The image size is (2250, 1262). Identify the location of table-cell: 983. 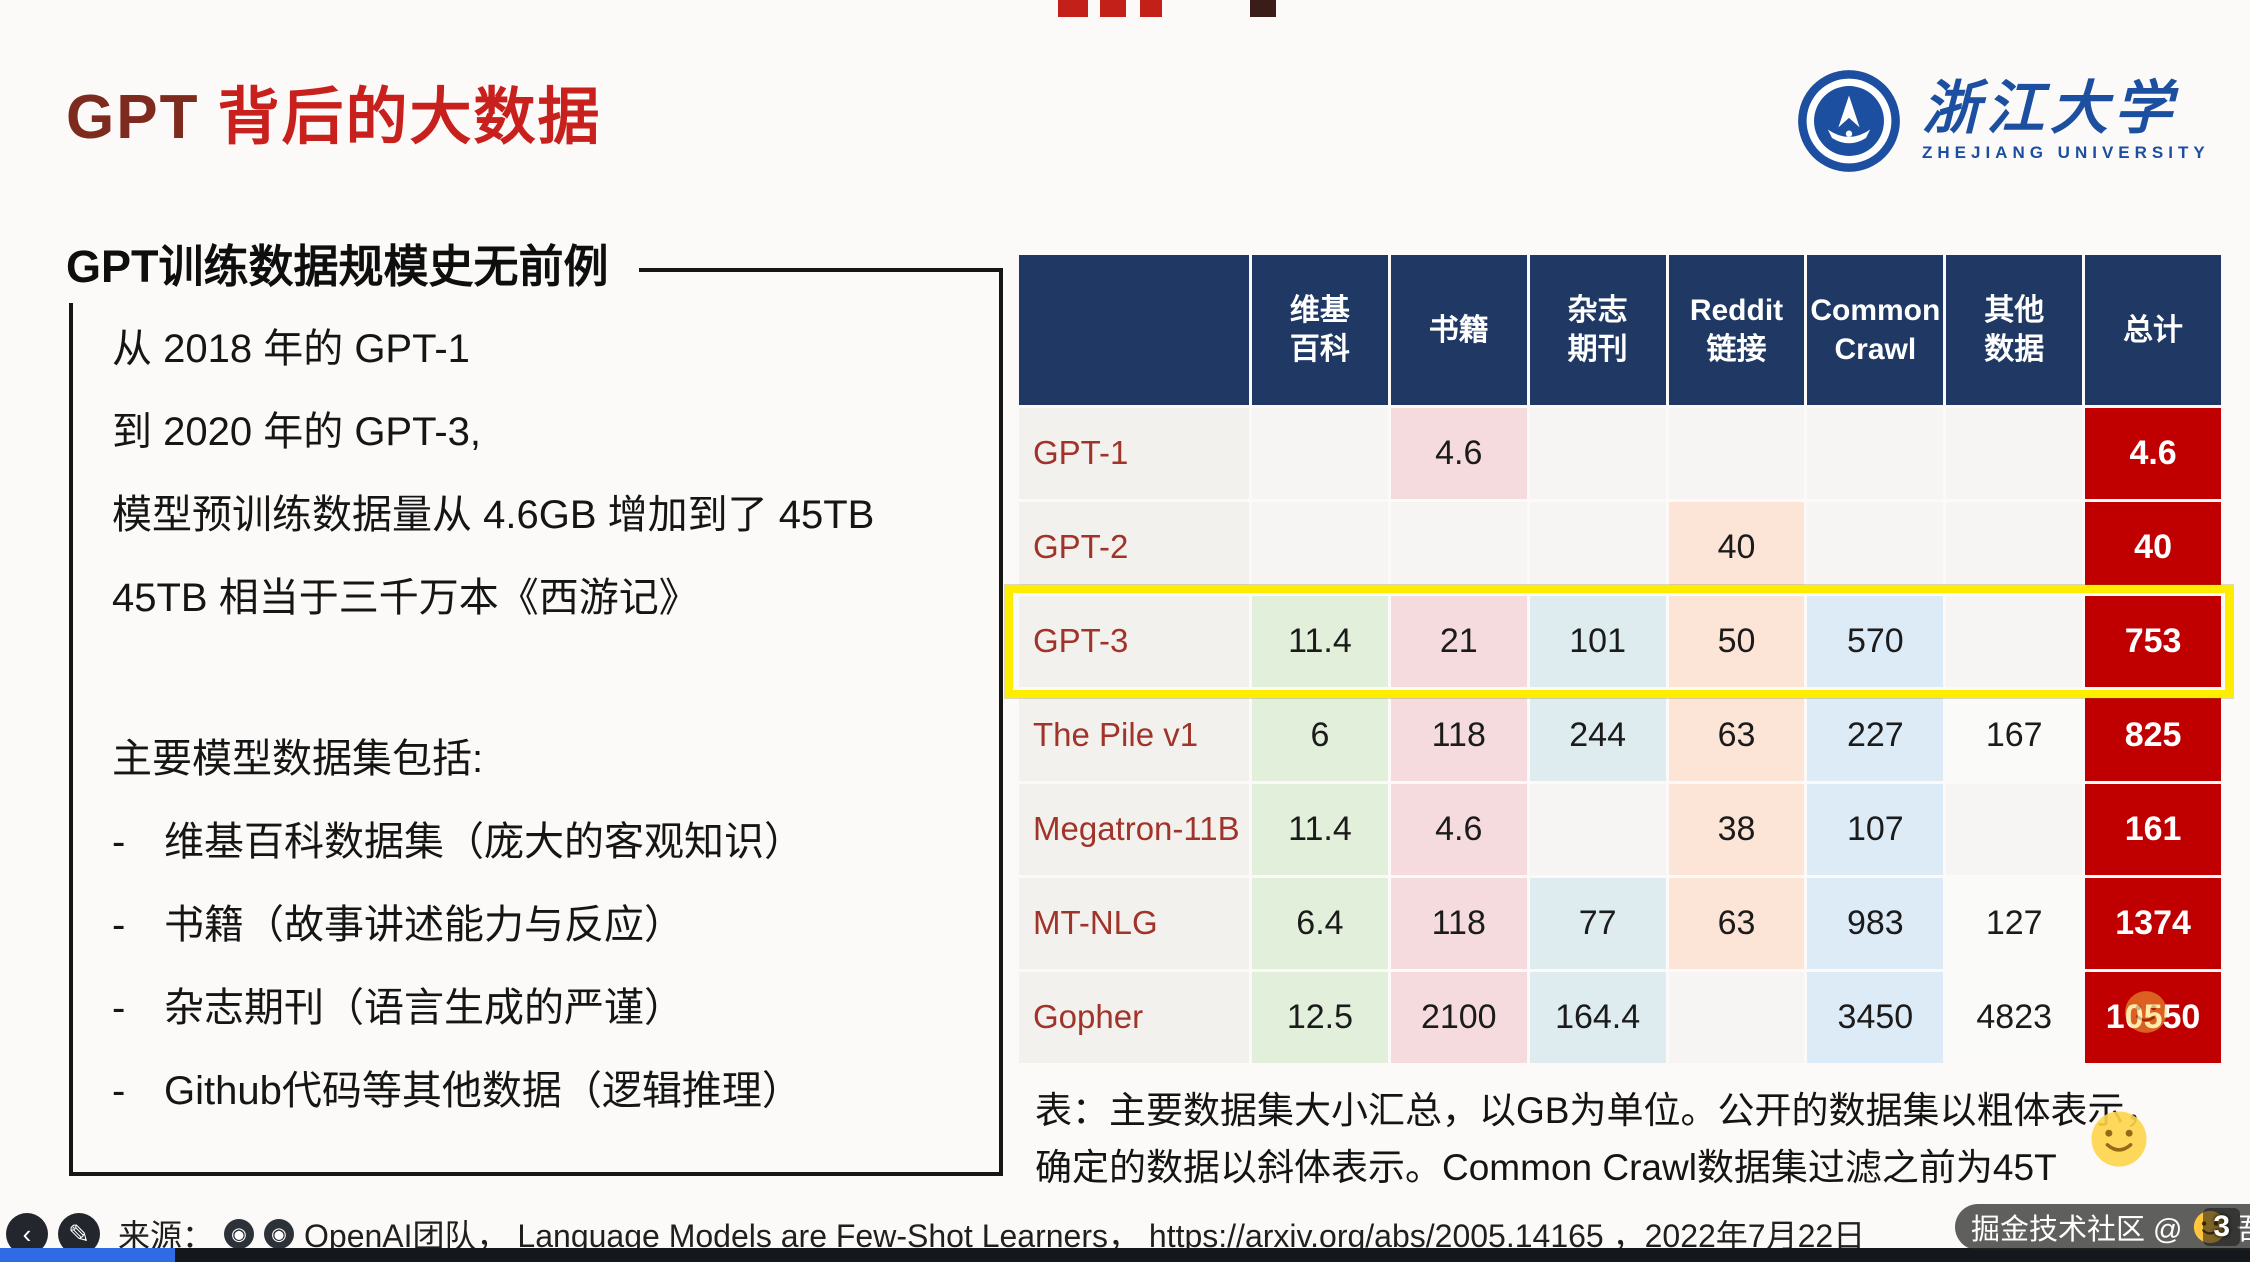
(1875, 923).